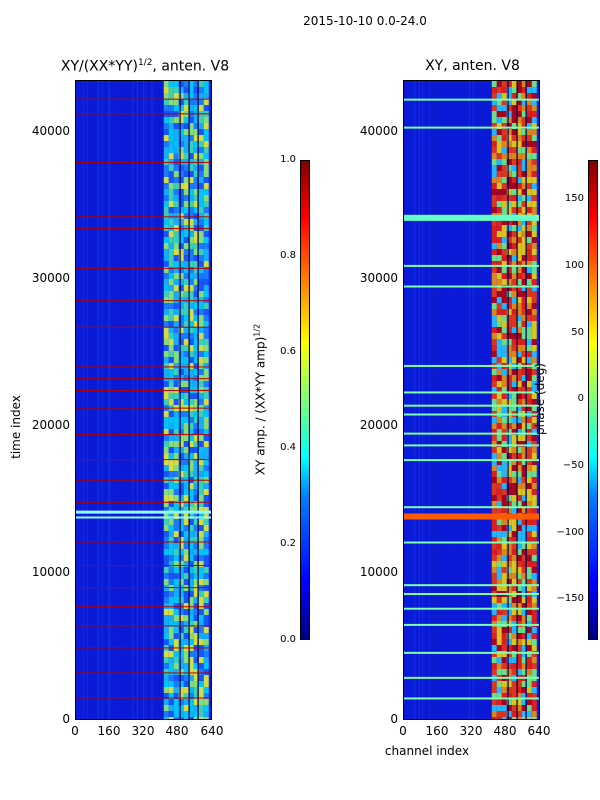  Describe the element at coordinates (508, 400) in the screenshot. I see `heatmap-channel-gap` at that location.